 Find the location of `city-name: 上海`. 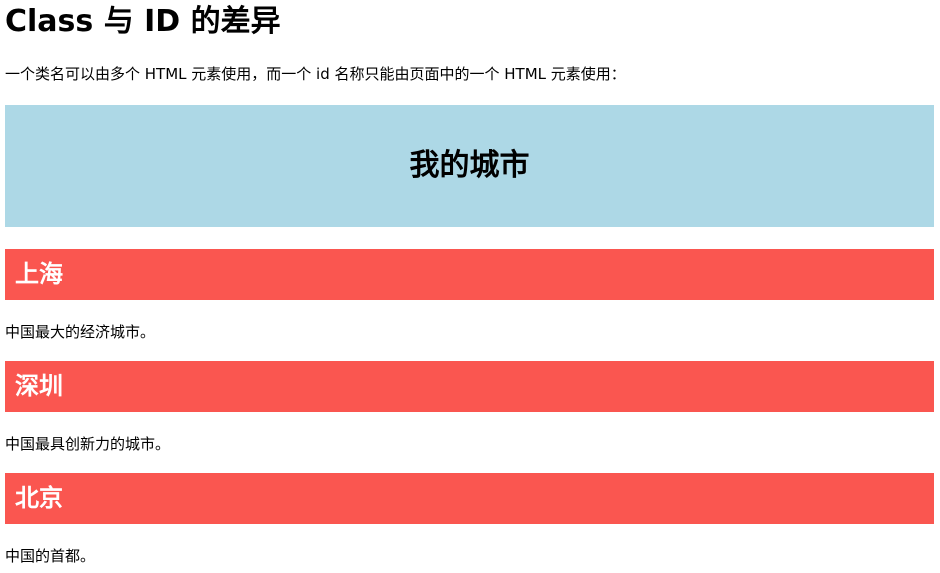

city-name: 上海 is located at coordinates (469, 274).